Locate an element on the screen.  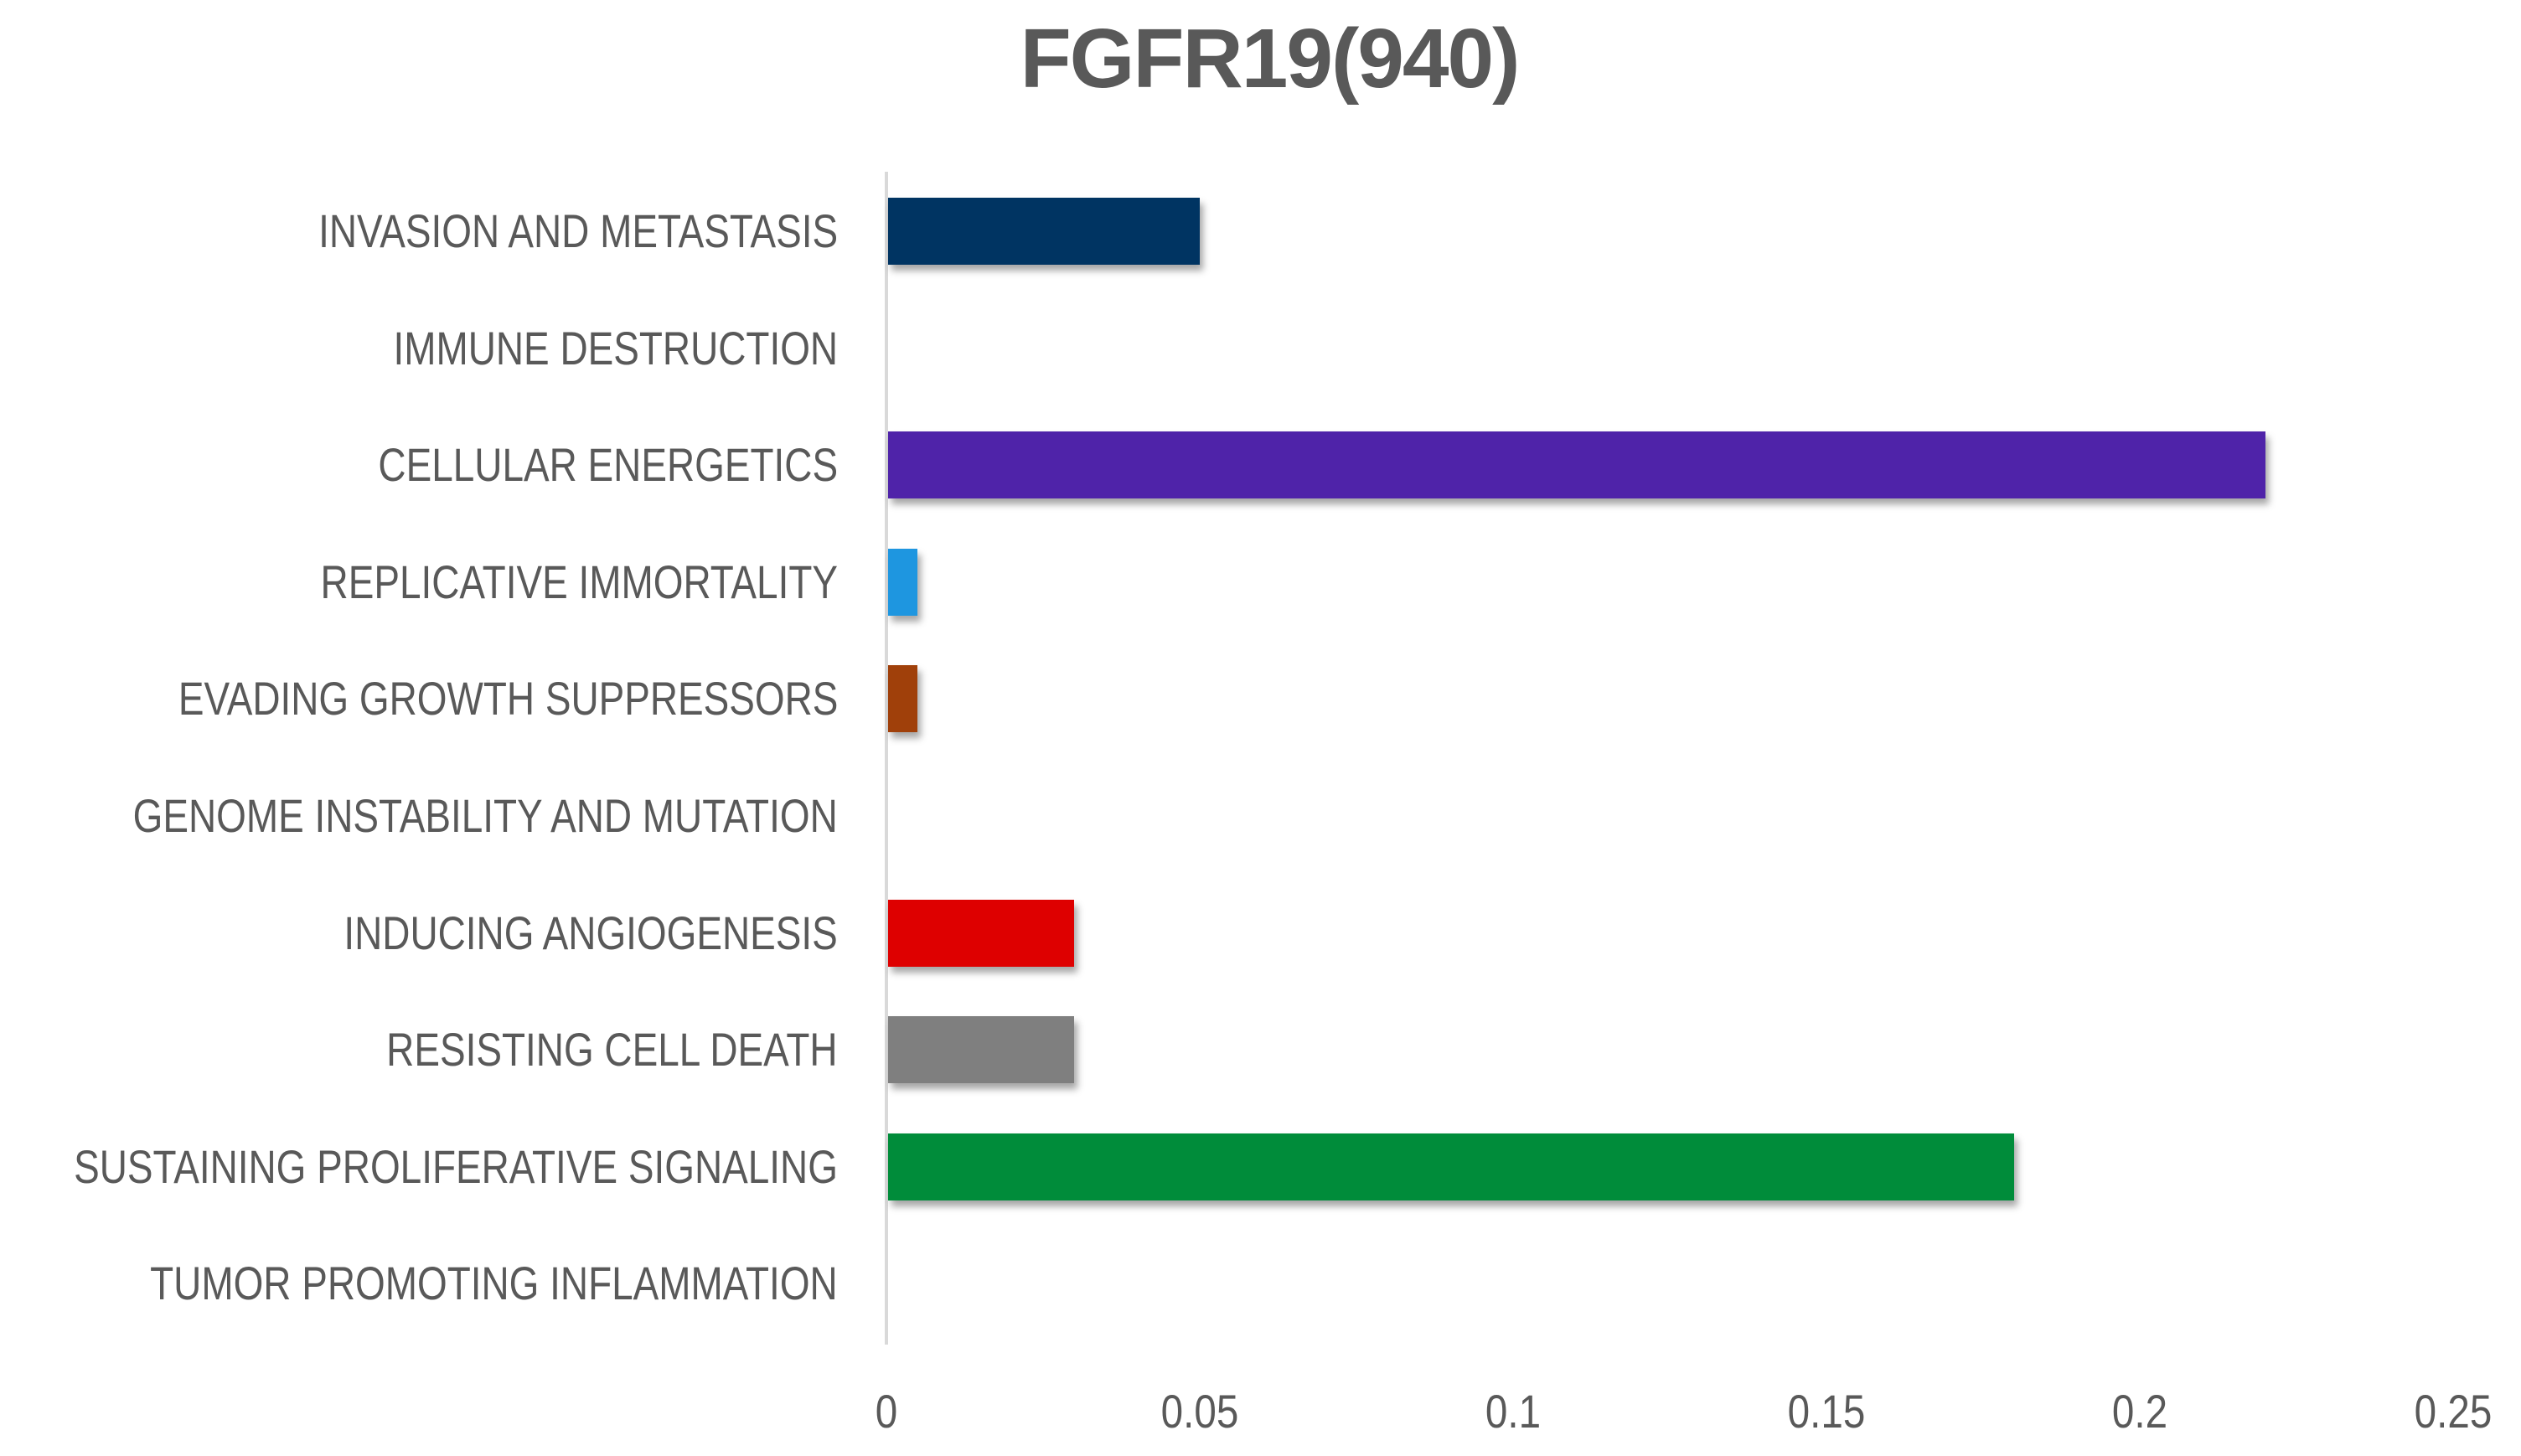
category-label: TUMOR PROMOTING INFLAMMATION is located at coordinates (494, 1283).